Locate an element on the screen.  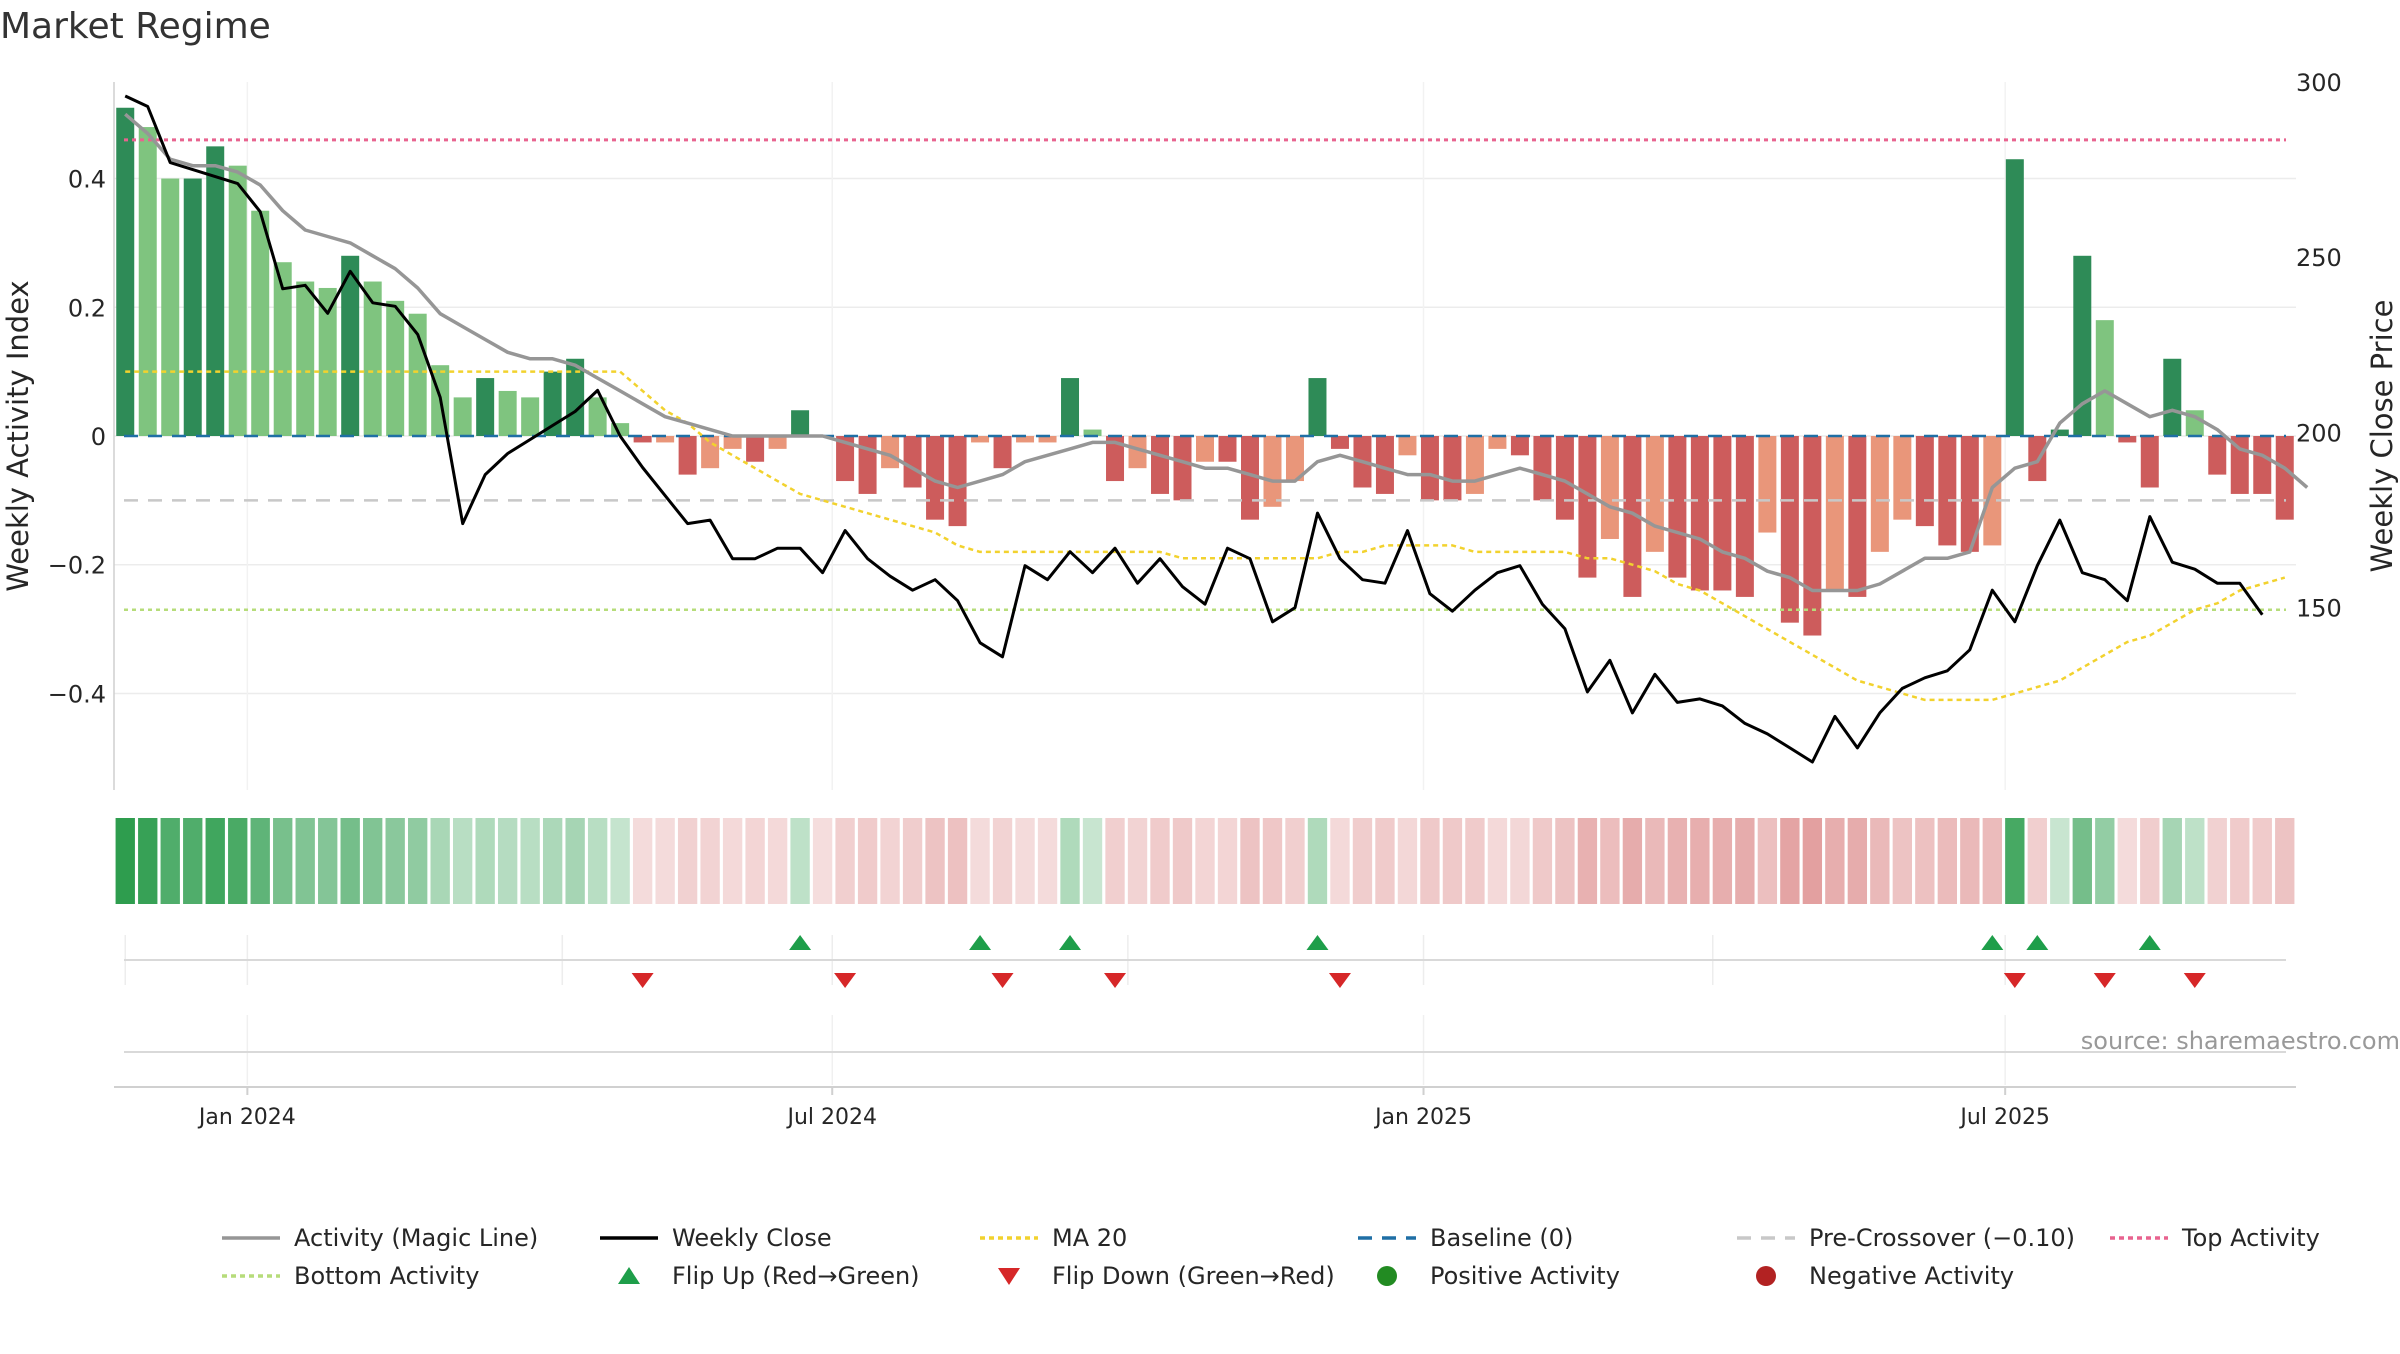
y-left-tick-label: −0.2 is located at coordinates (77, 566).